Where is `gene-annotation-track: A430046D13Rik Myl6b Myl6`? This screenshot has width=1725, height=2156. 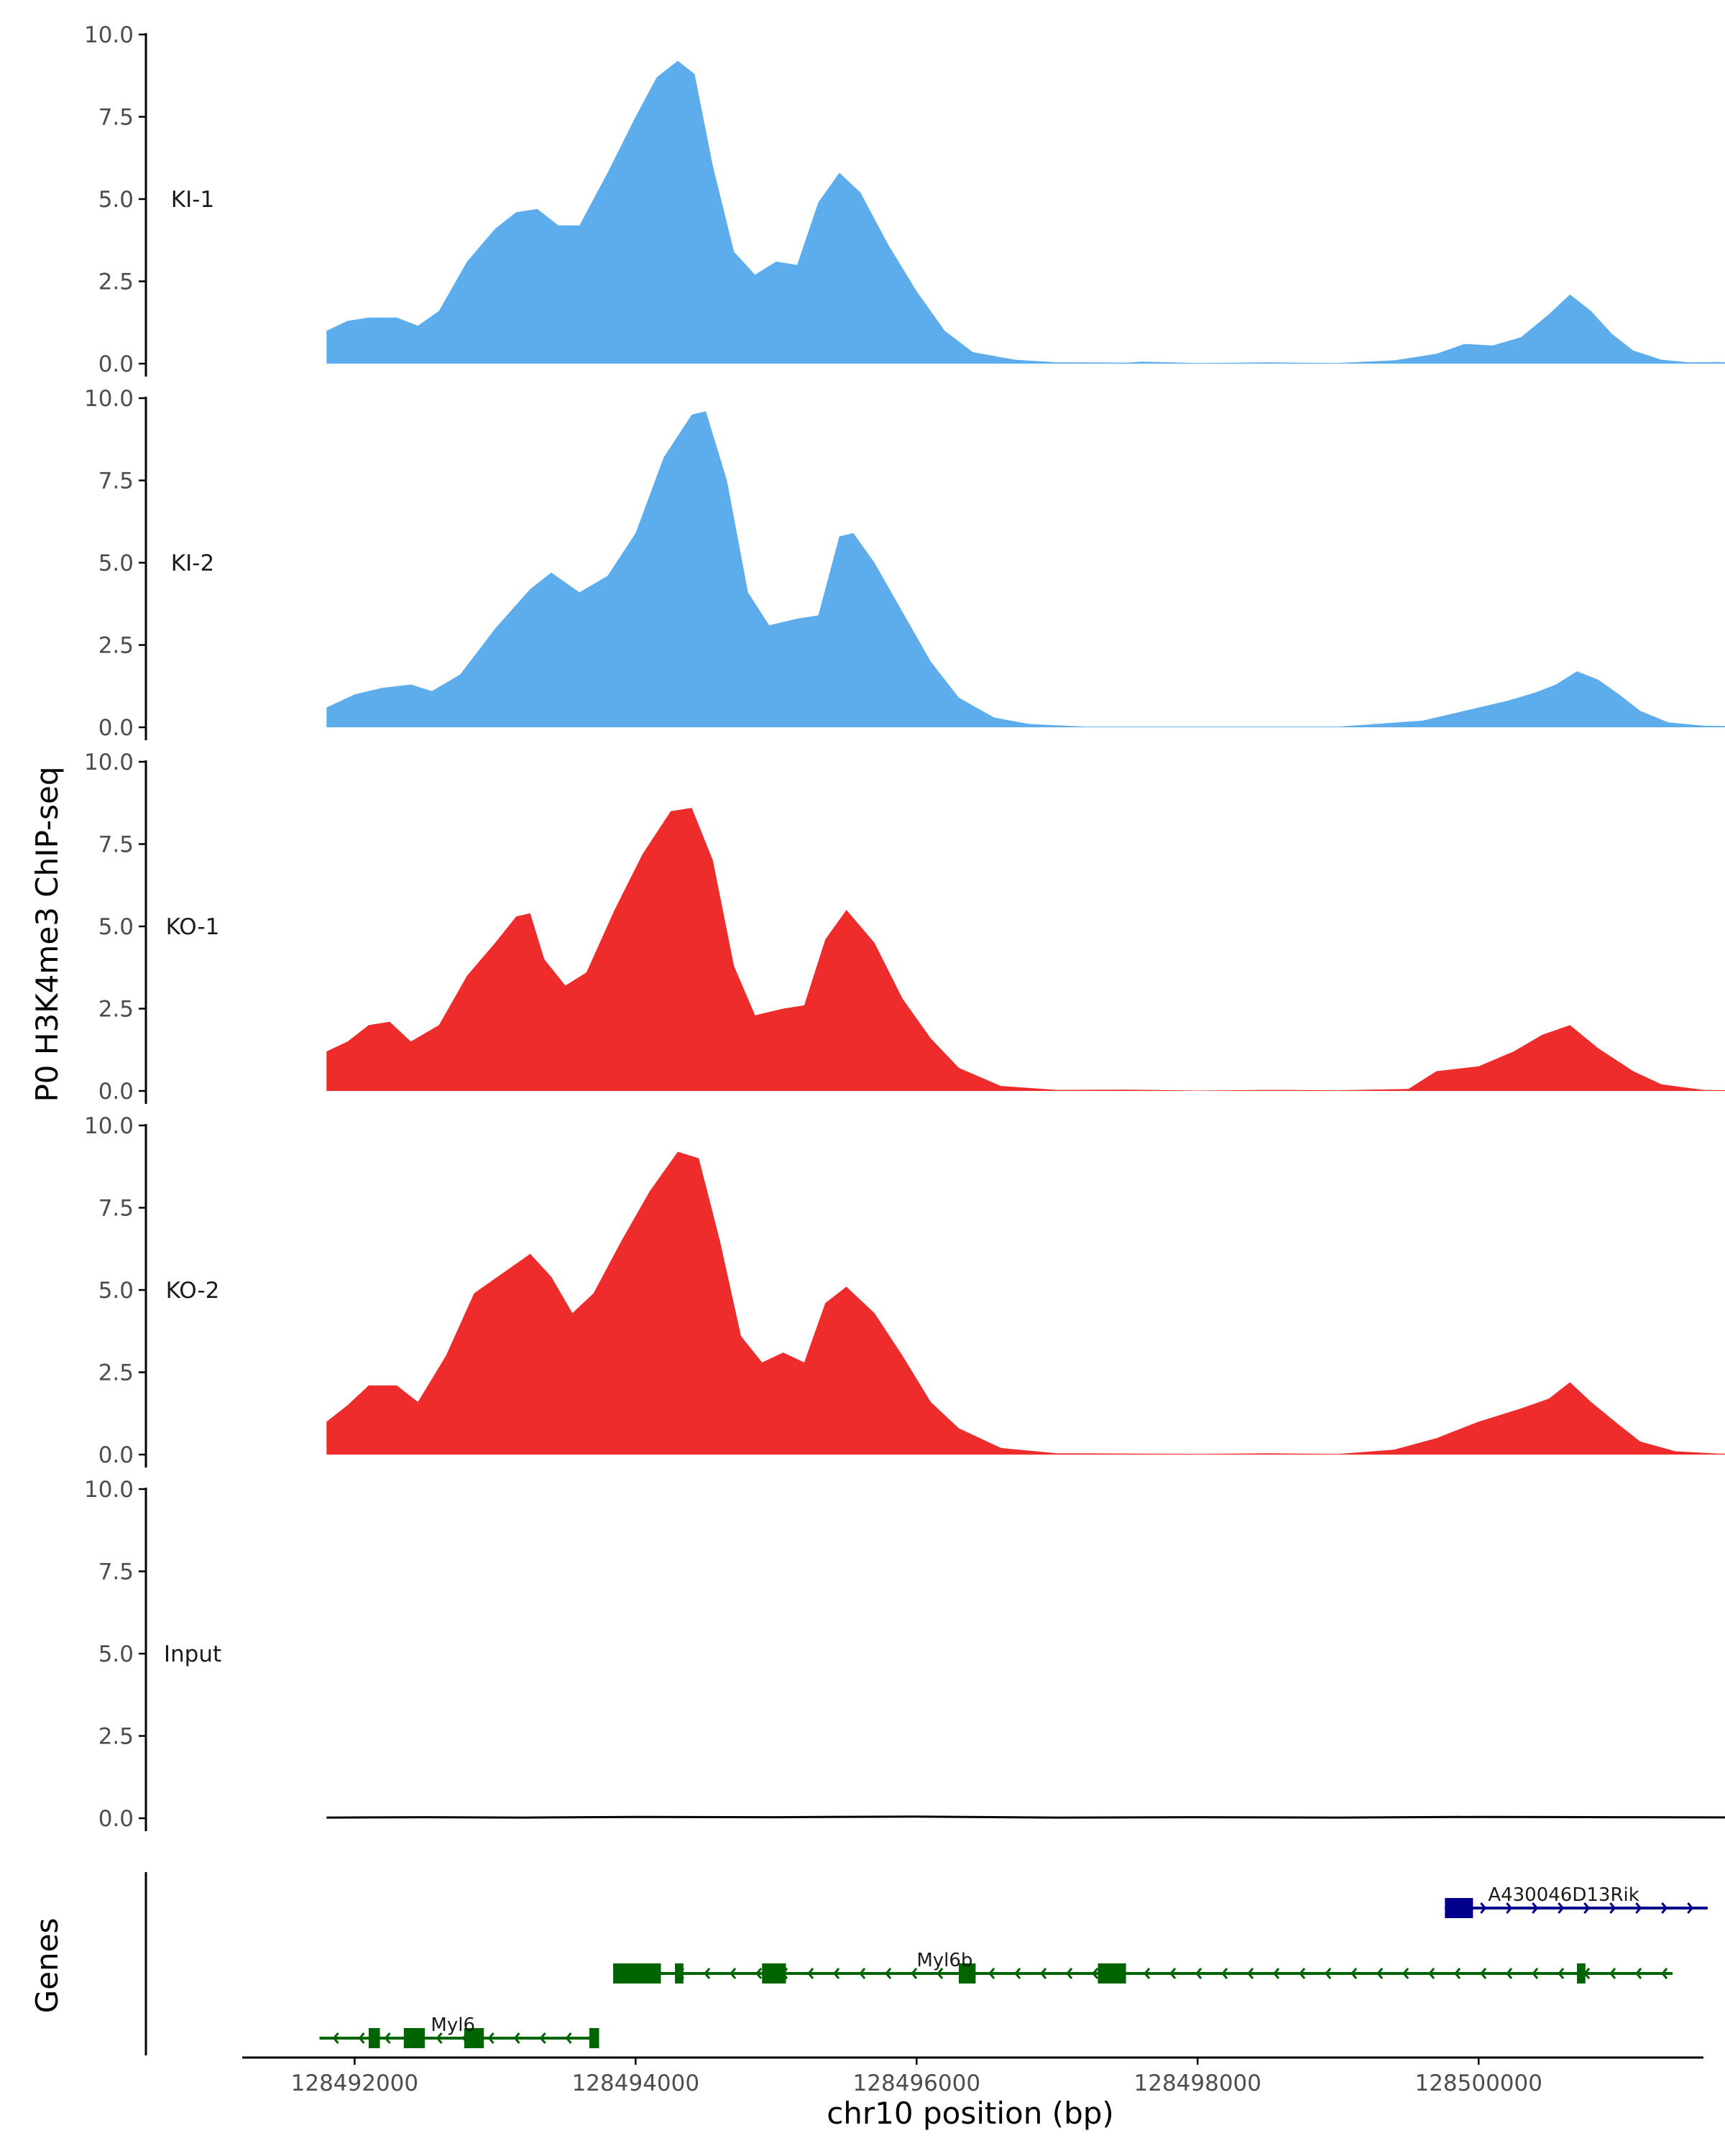
gene-annotation-track: A430046D13Rik Myl6b Myl6 is located at coordinates (926, 1964).